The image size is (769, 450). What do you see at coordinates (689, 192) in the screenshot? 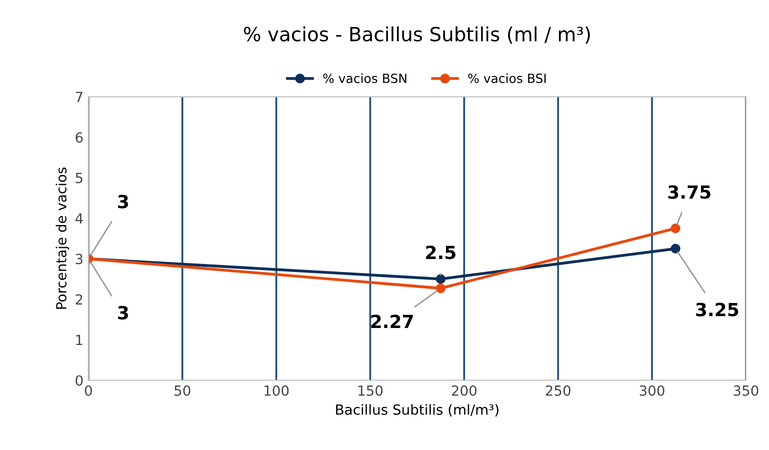
I see `data-label: 3.75` at bounding box center [689, 192].